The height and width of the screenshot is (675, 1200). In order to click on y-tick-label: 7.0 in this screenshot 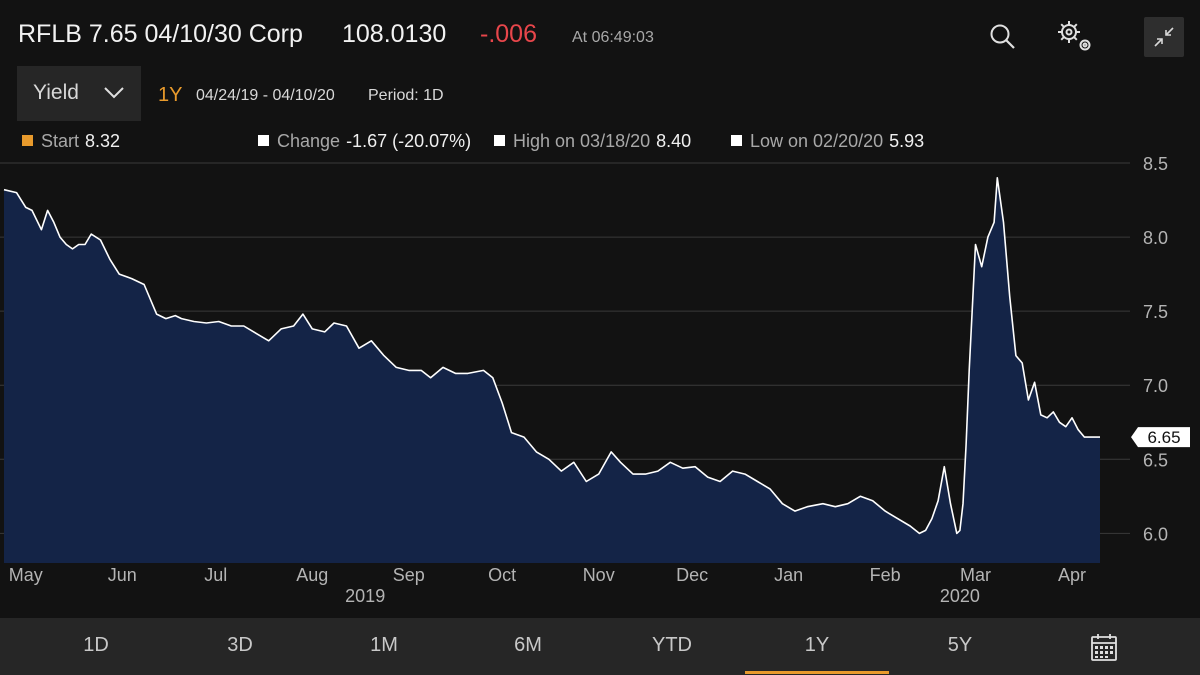, I will do `click(1155, 386)`.